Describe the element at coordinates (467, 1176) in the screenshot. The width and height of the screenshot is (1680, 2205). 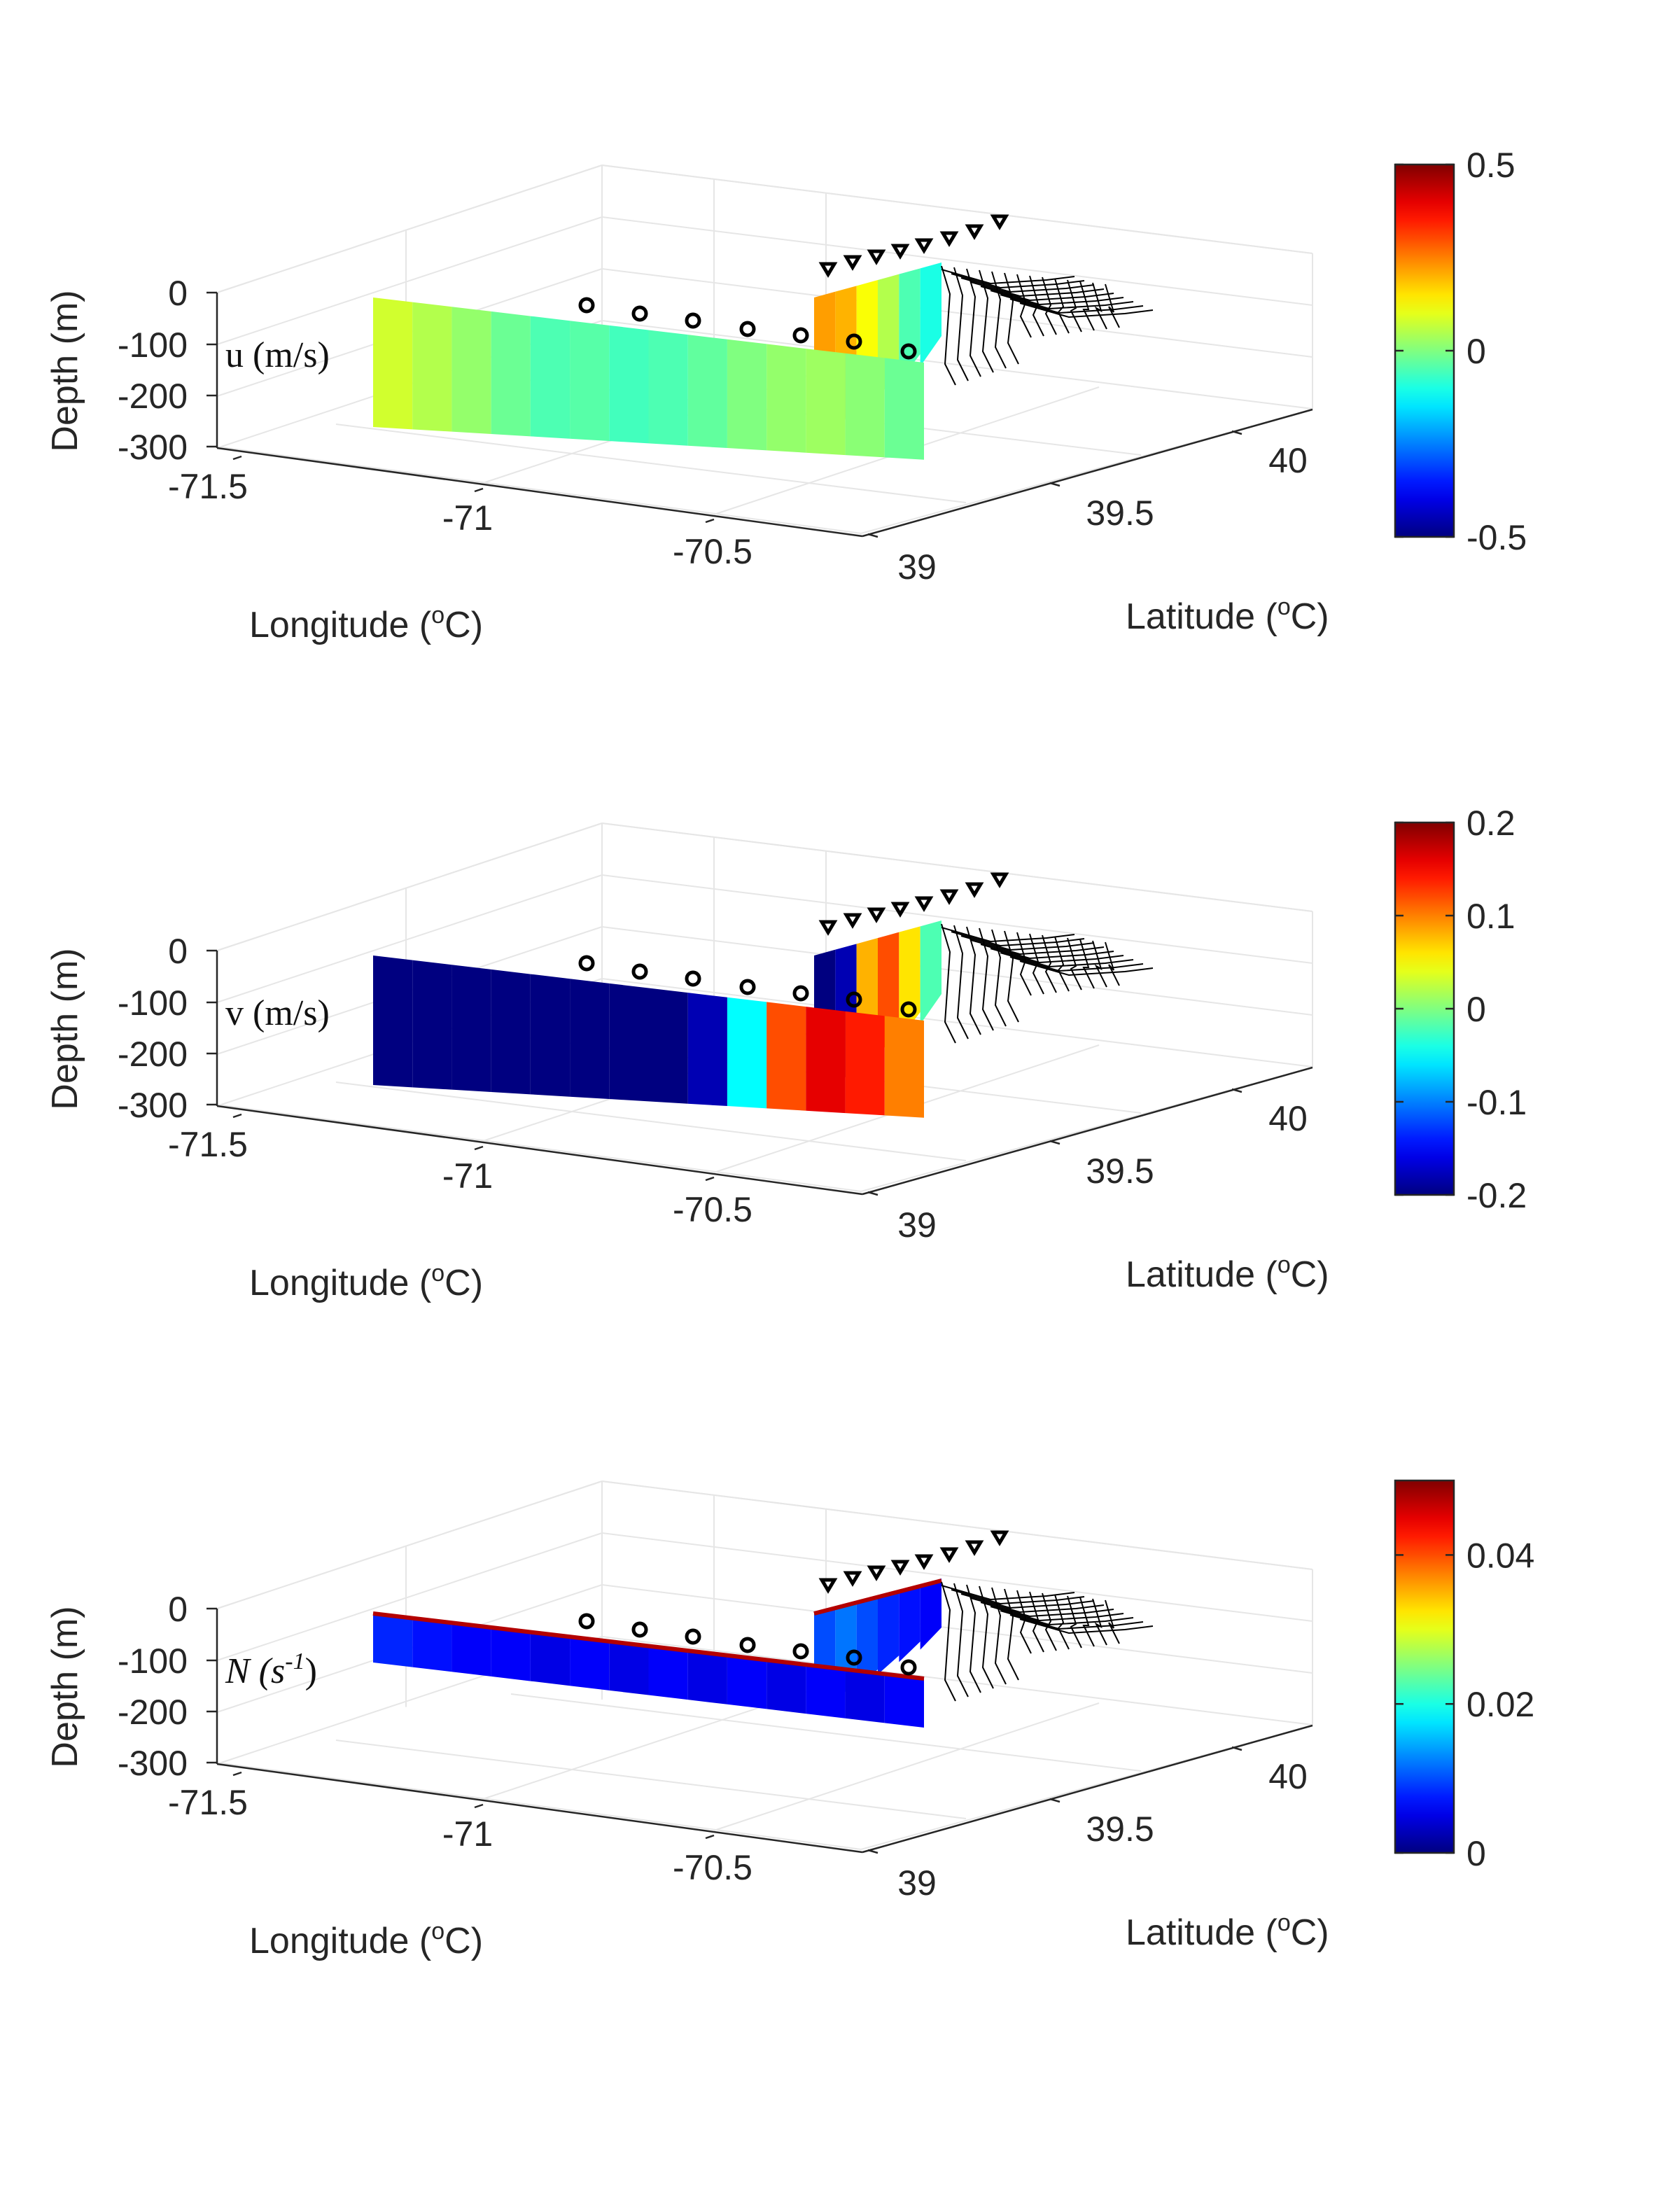
I see `longitude-tick-label: -71` at that location.